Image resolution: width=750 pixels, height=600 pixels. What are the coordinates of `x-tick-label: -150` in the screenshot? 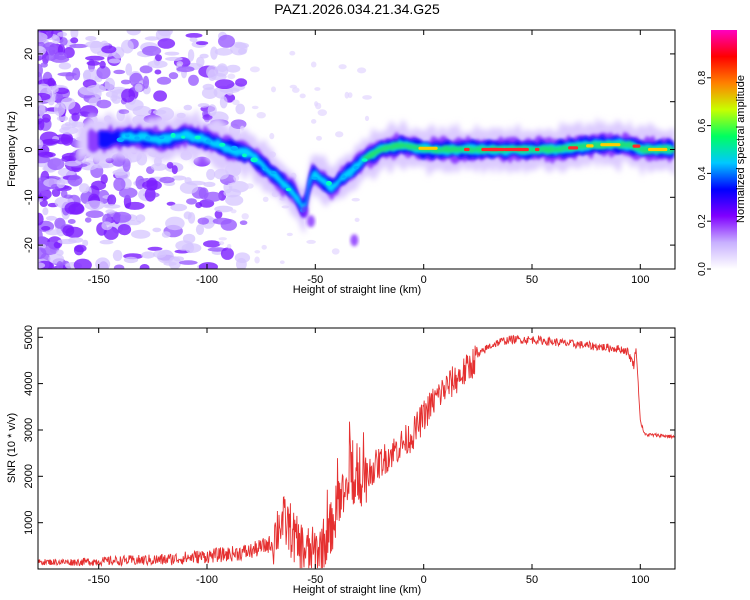 It's located at (99, 280).